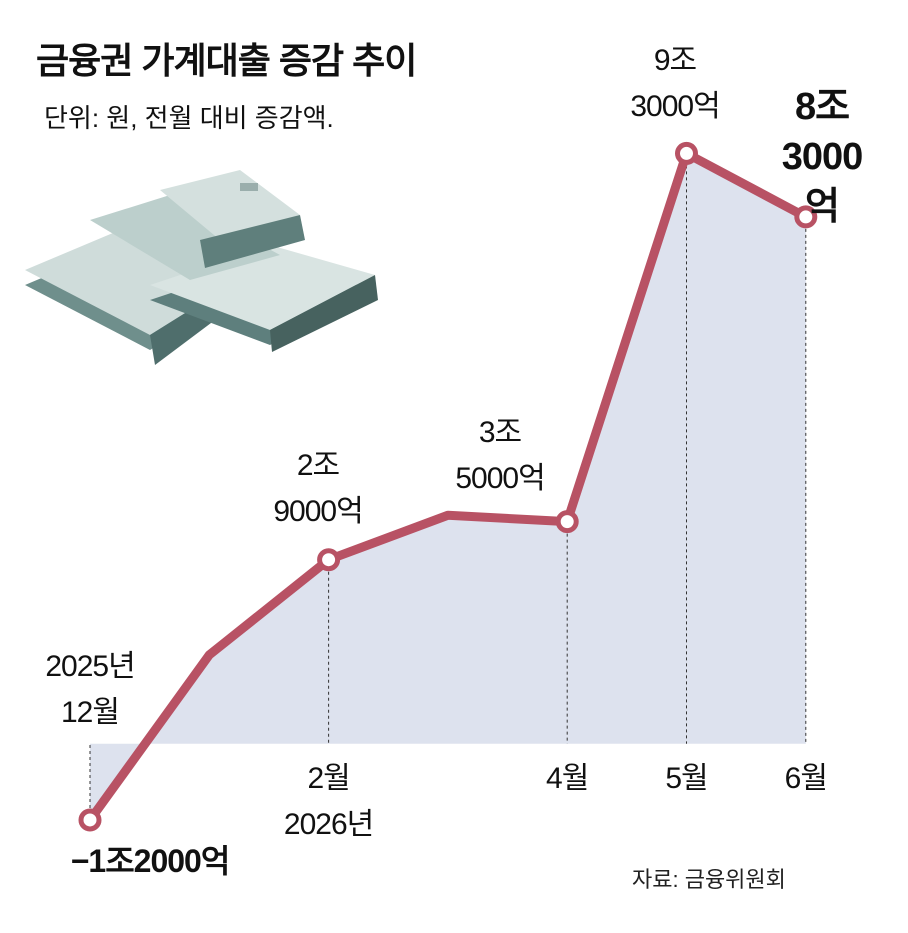 The width and height of the screenshot is (908, 933). Describe the element at coordinates (189, 118) in the screenshot. I see `subtitle: 단위: 원, 전월 대비 증감액.` at that location.